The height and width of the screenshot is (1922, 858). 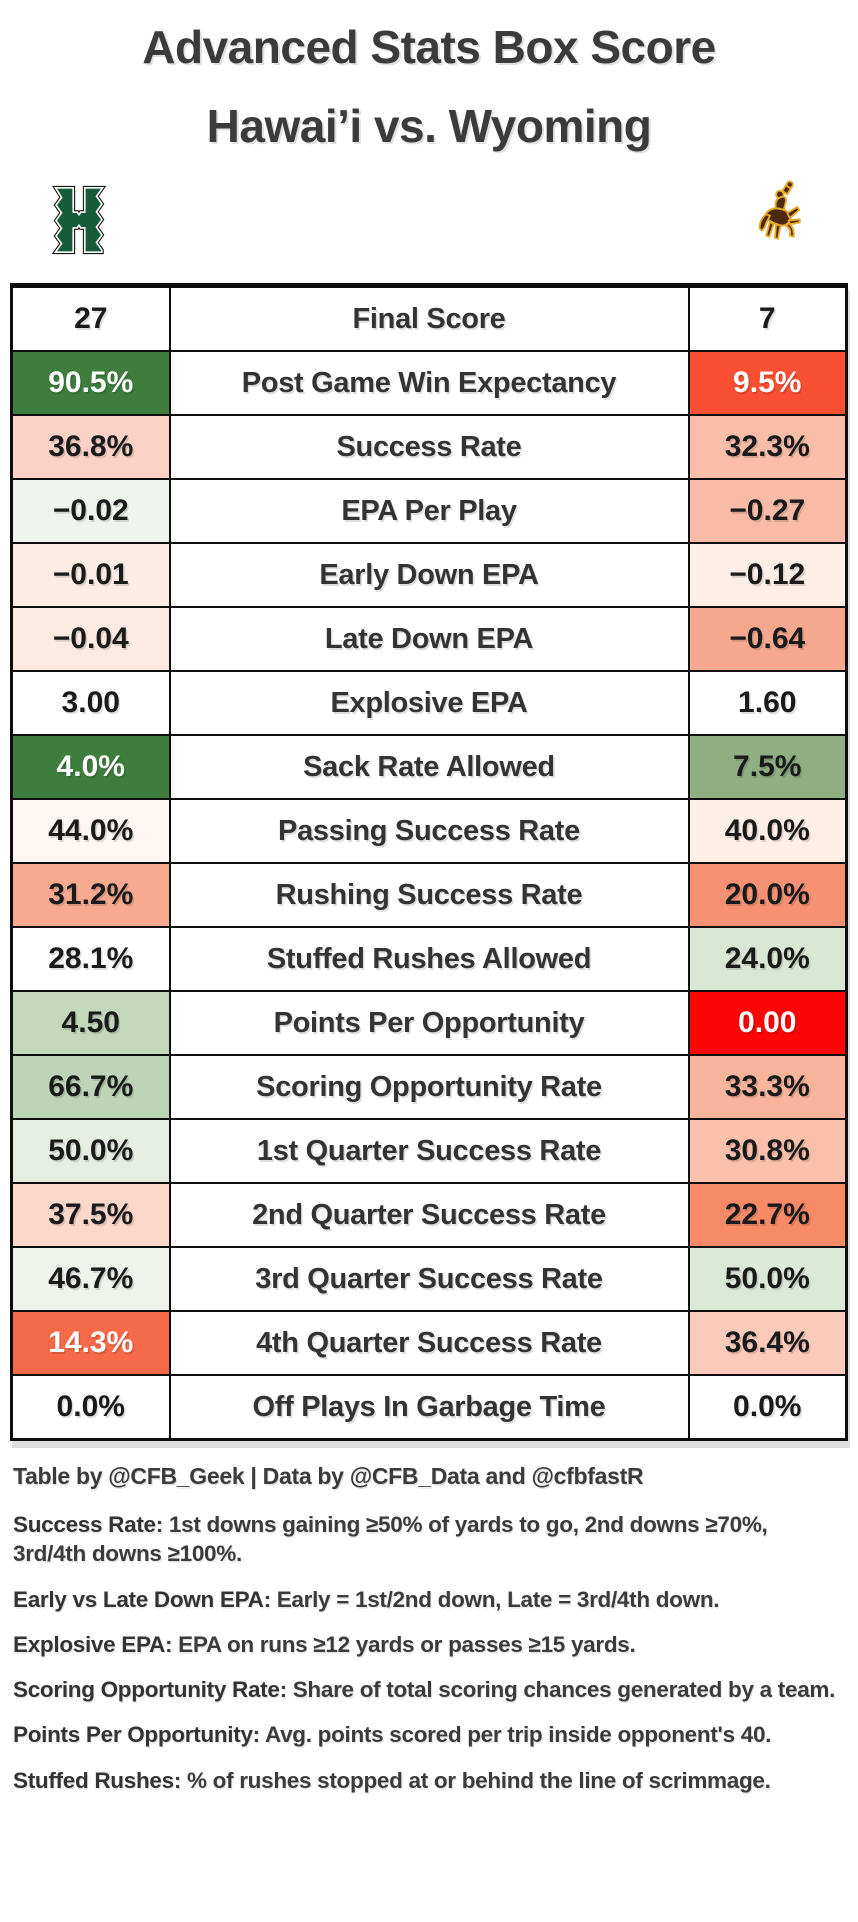 What do you see at coordinates (767, 767) in the screenshot?
I see `wyoming-value-cell: 7.5%` at bounding box center [767, 767].